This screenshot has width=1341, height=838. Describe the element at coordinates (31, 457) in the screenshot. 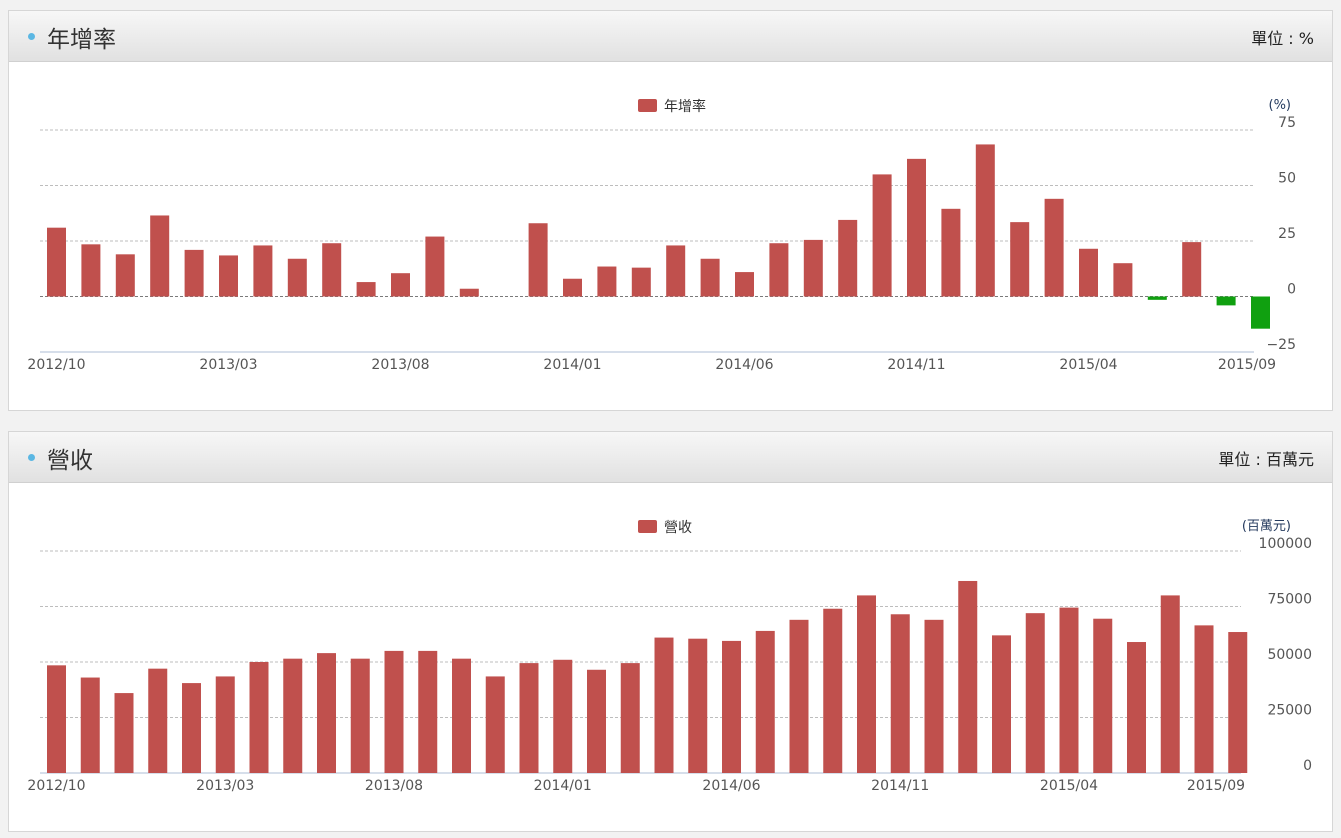

I see `bullet-icon` at that location.